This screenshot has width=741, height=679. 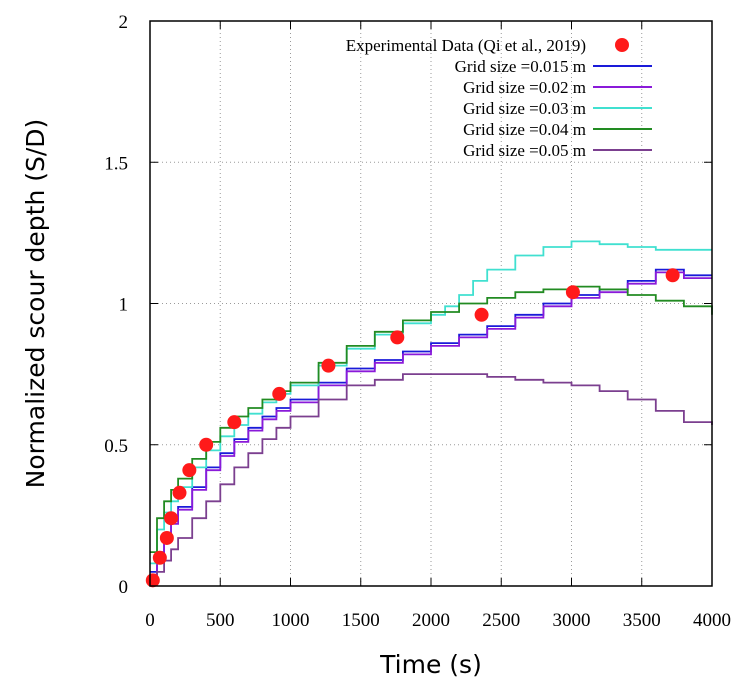 I want to click on y-tick-label: 1, so click(x=124, y=305).